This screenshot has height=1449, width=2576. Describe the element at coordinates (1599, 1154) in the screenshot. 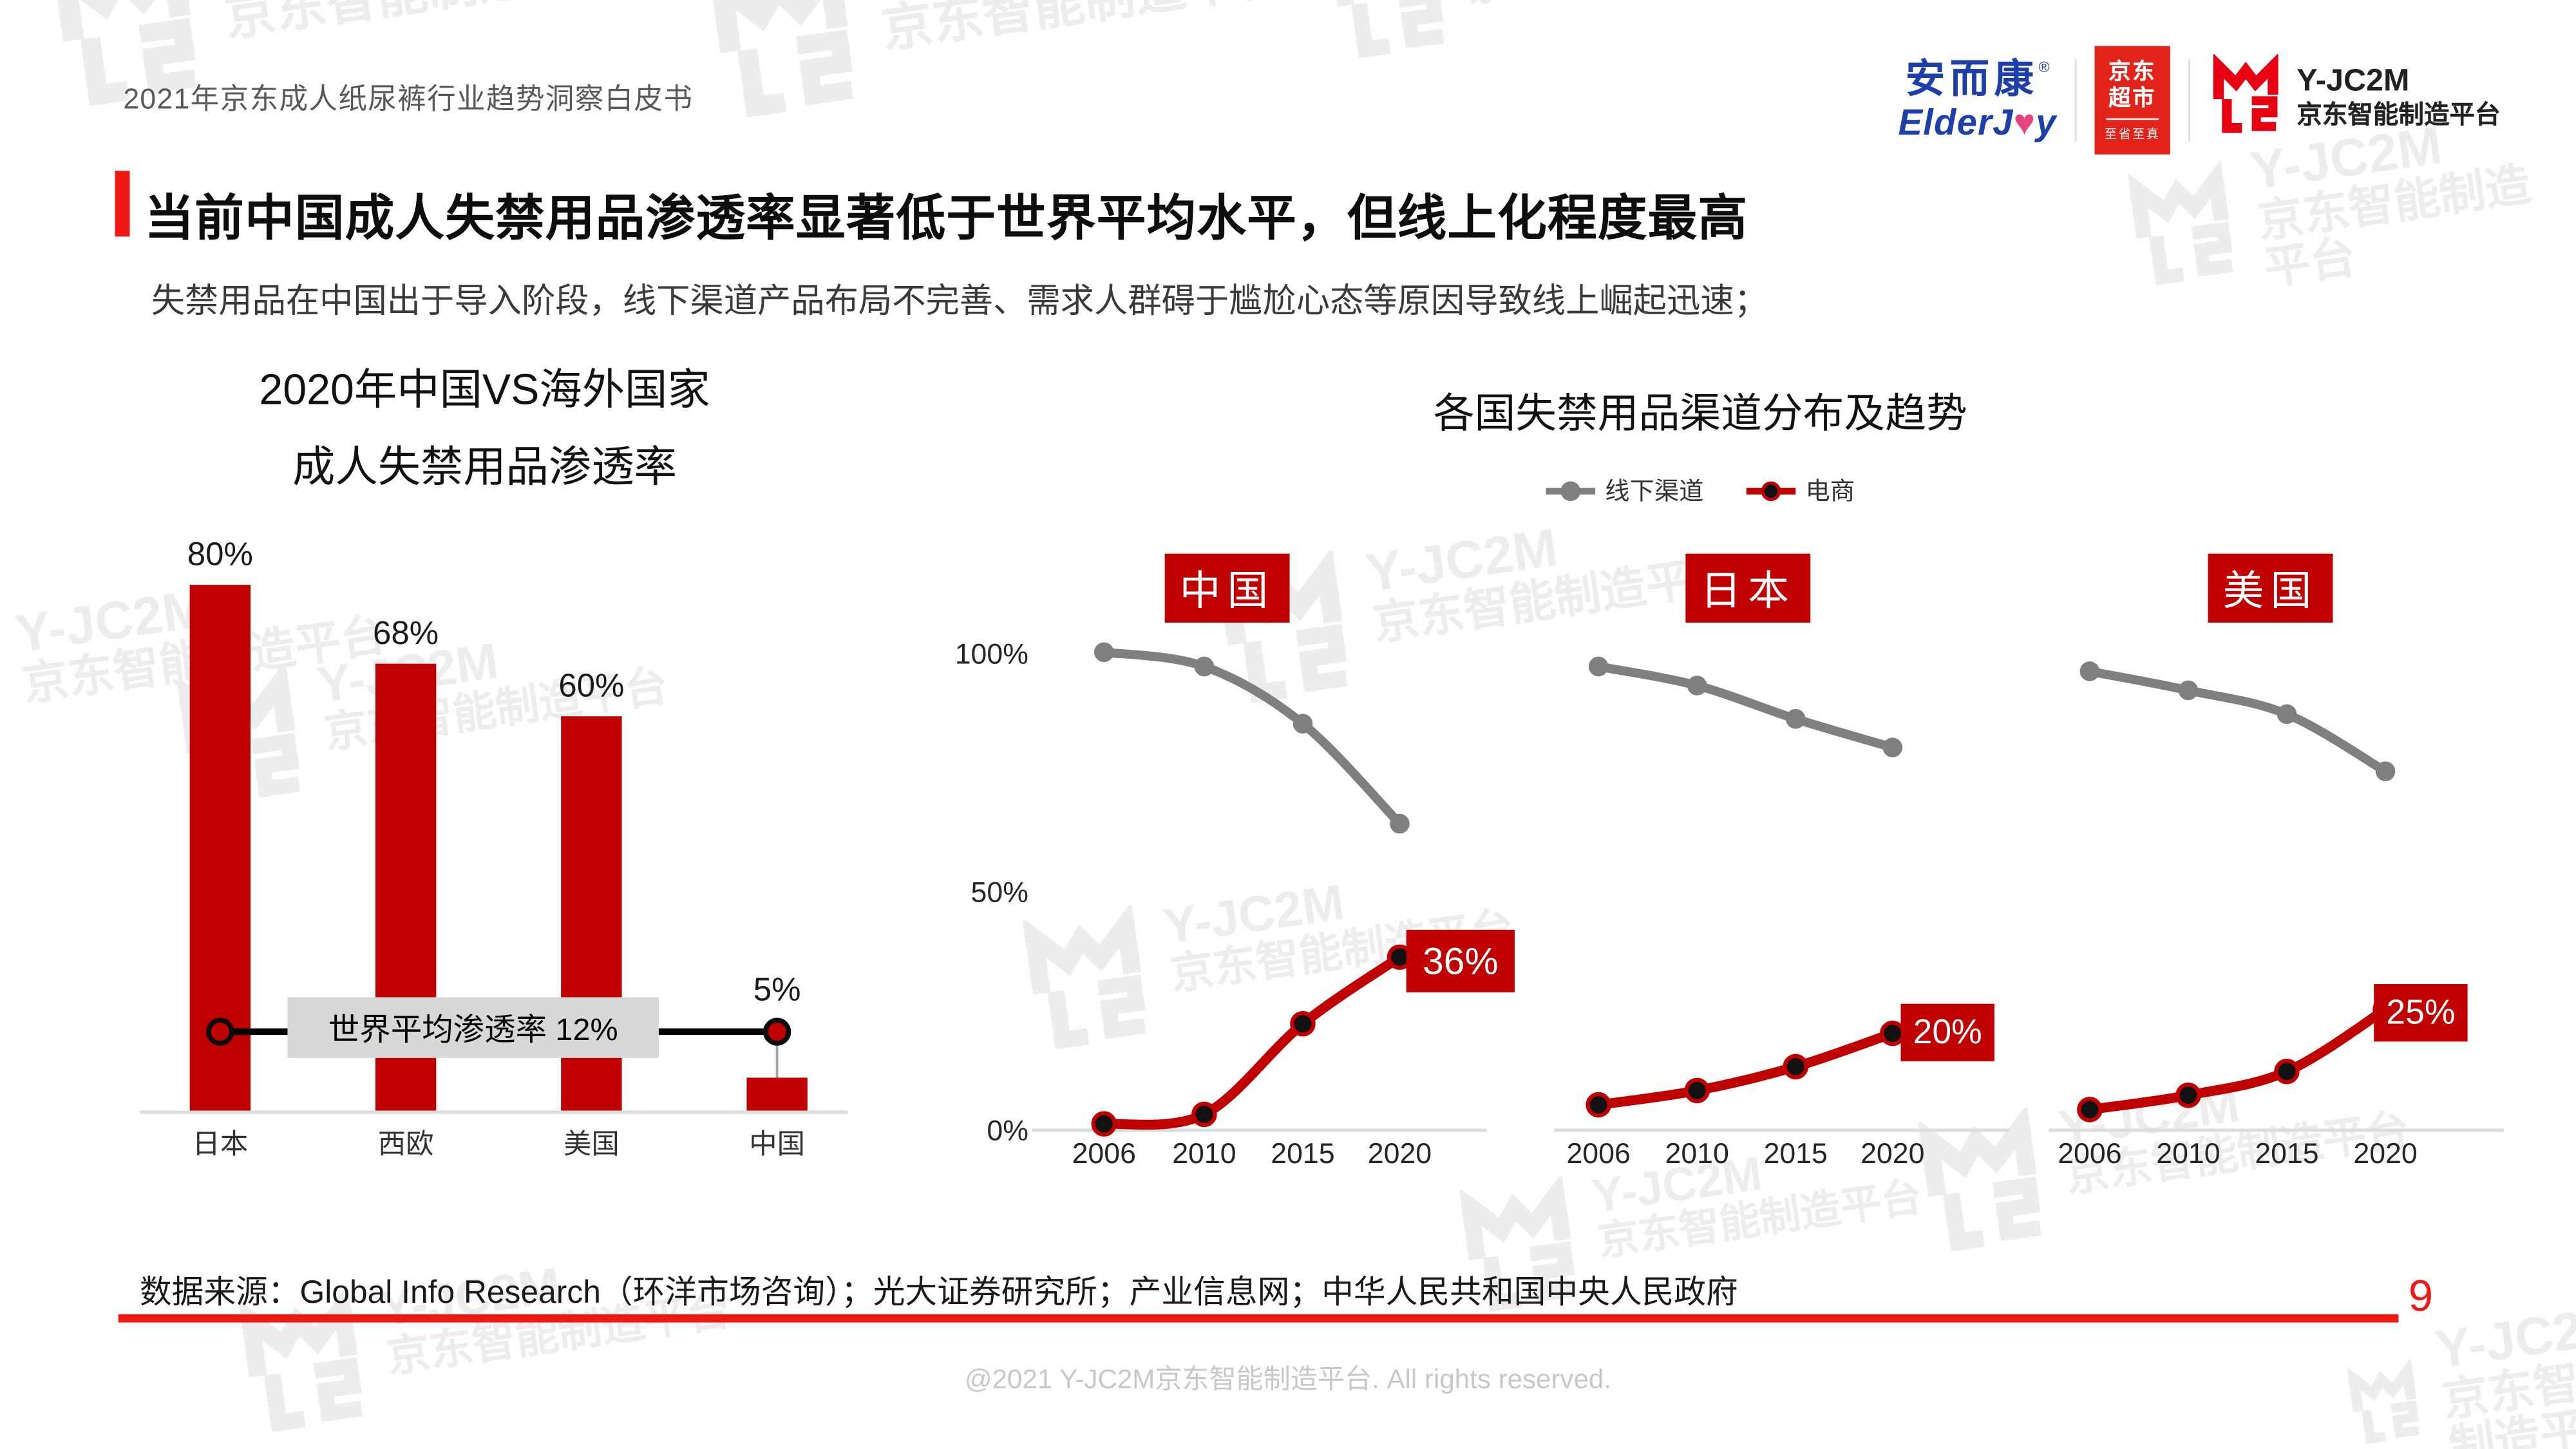

I see `x-label-japan-2006: 2006` at that location.